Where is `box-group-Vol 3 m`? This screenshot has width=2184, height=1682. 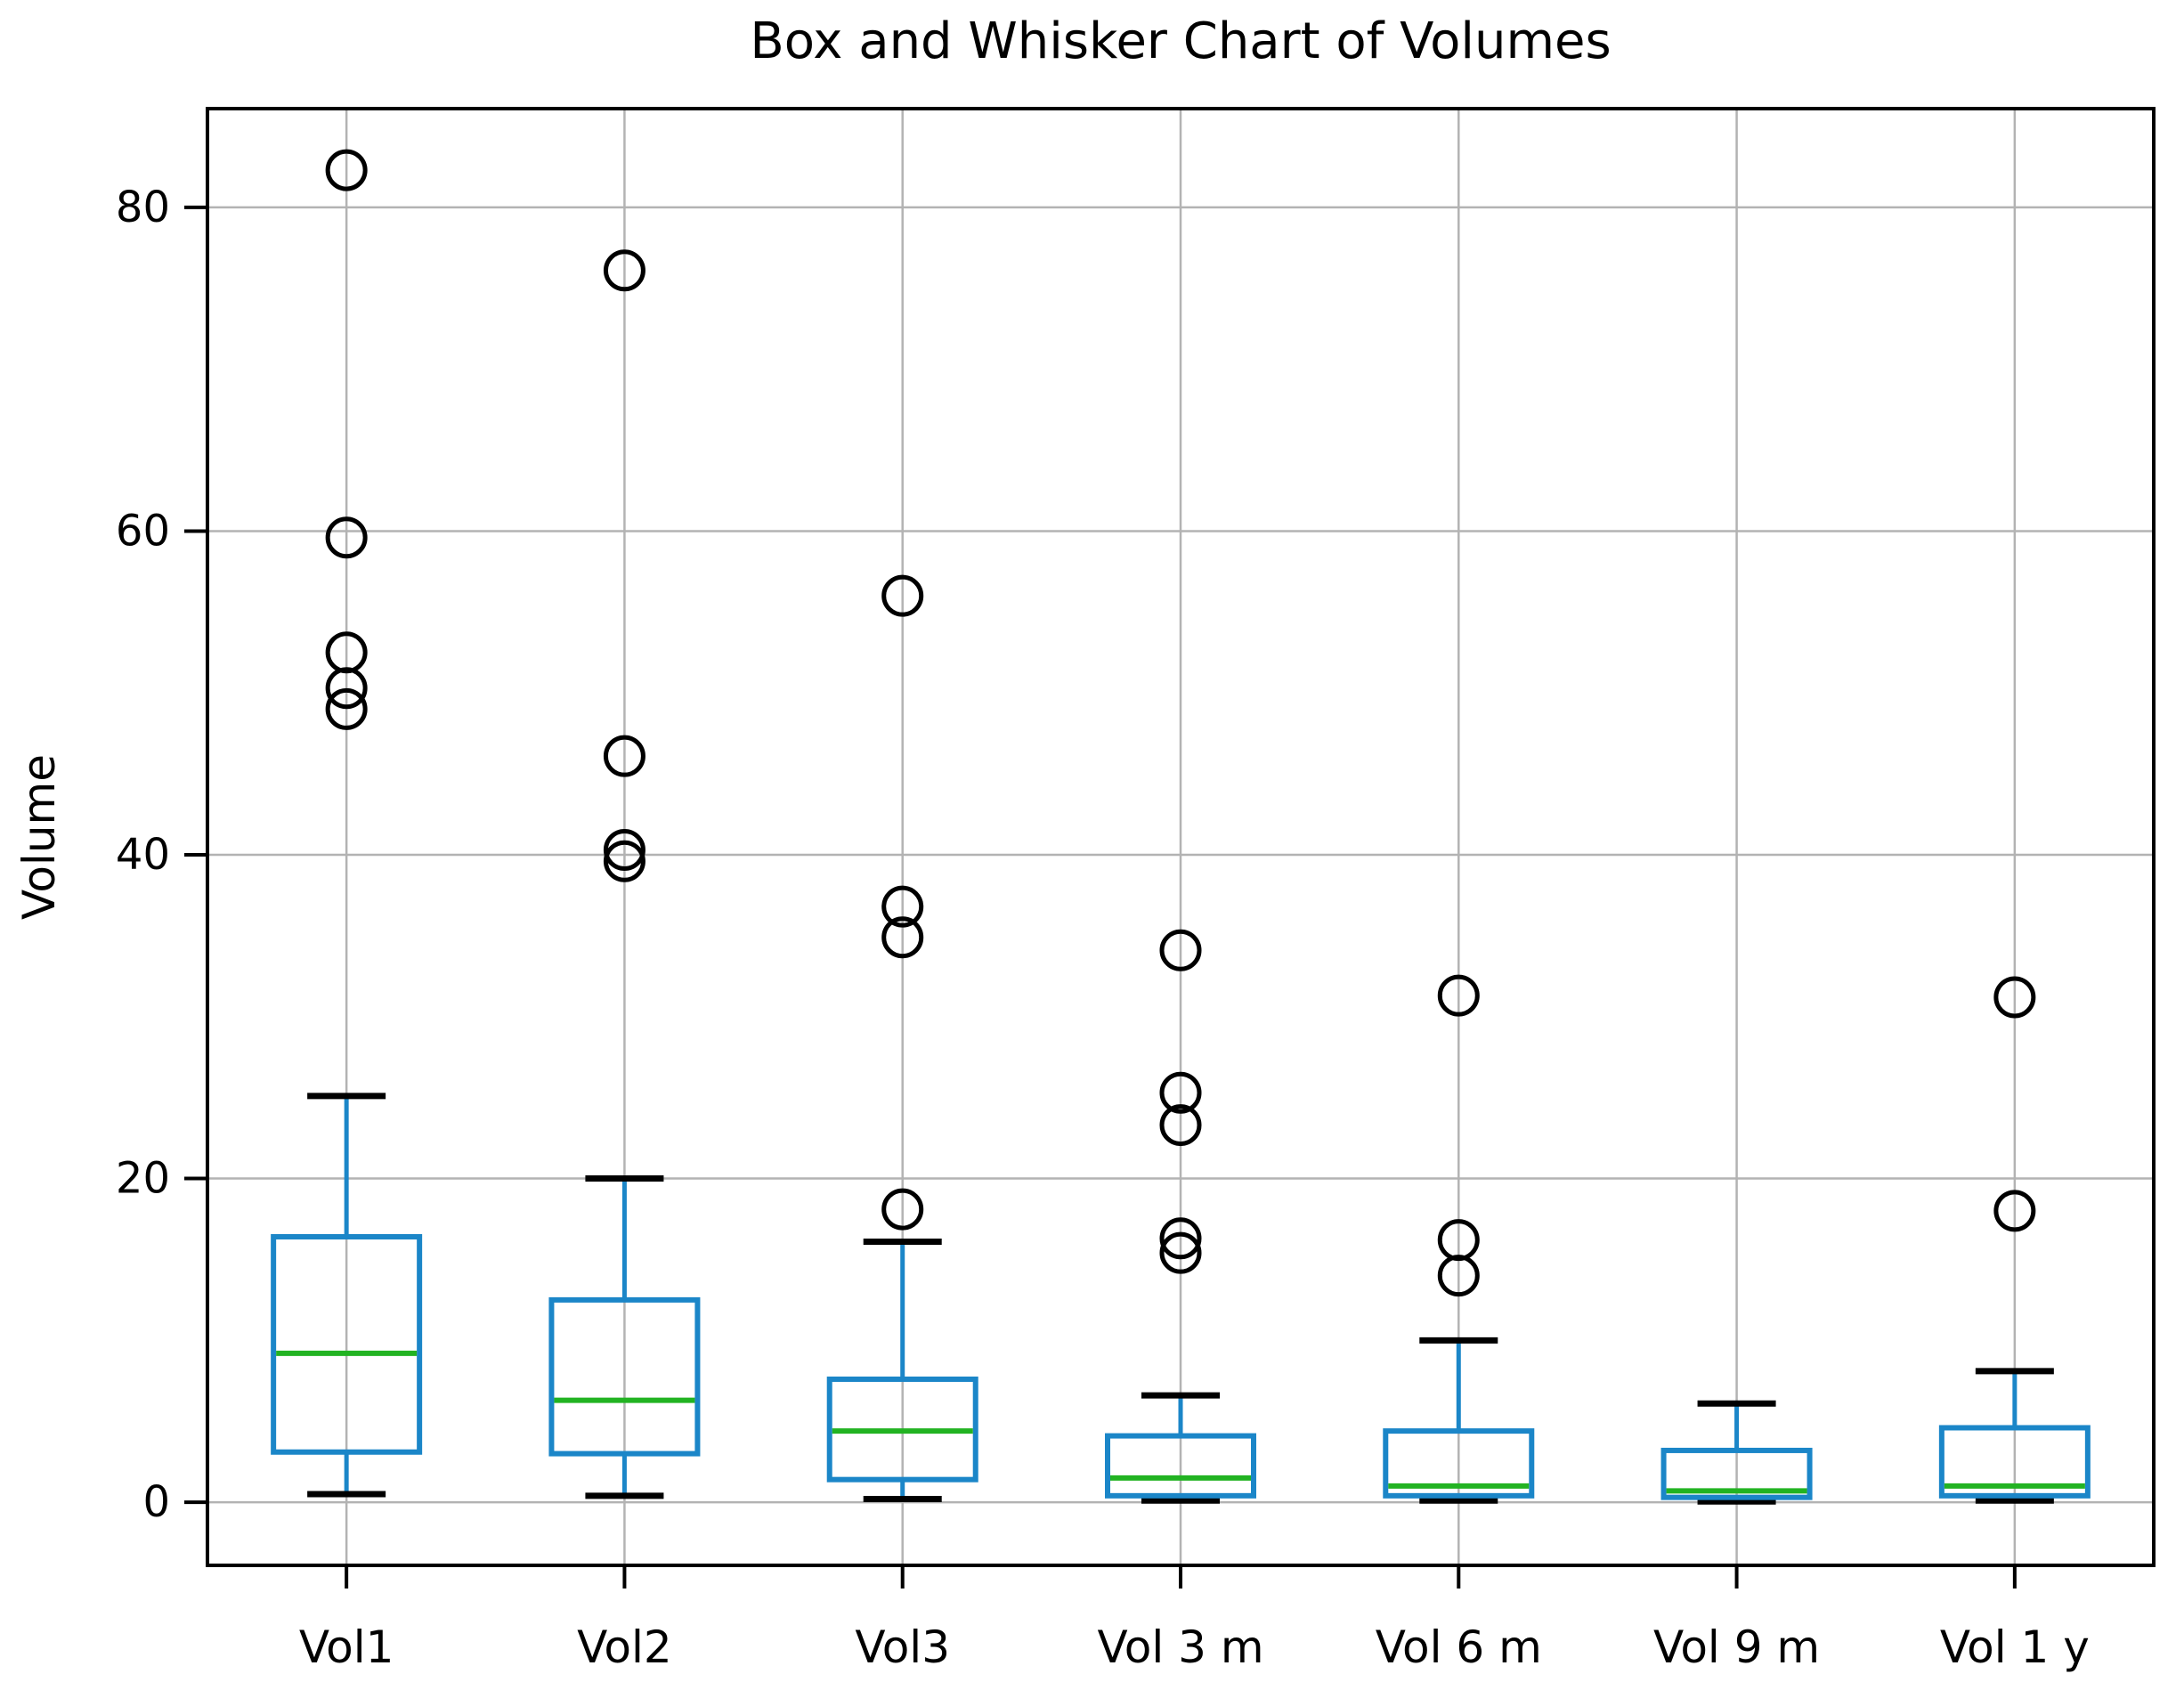
box-group-Vol 3 m is located at coordinates (1180, 1216).